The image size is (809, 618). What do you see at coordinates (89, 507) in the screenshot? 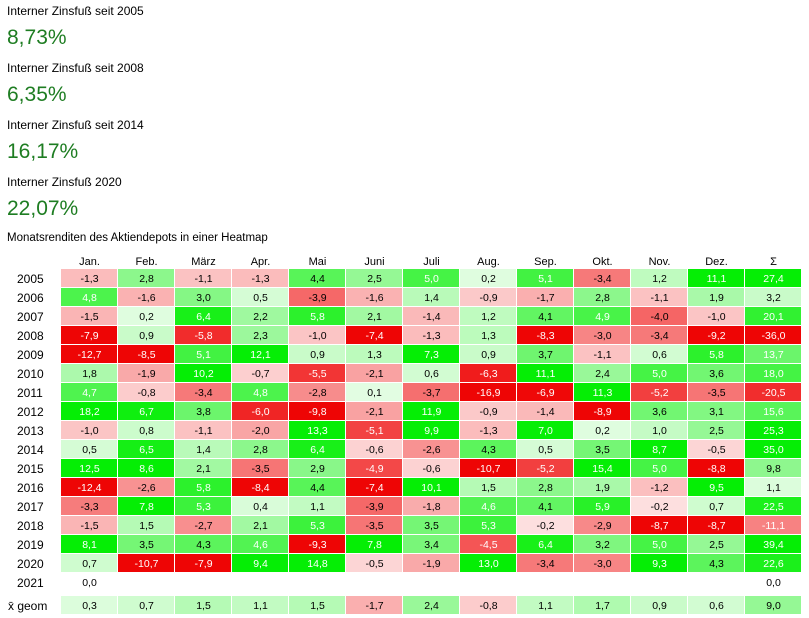
I see `cell-value: -3,3` at bounding box center [89, 507].